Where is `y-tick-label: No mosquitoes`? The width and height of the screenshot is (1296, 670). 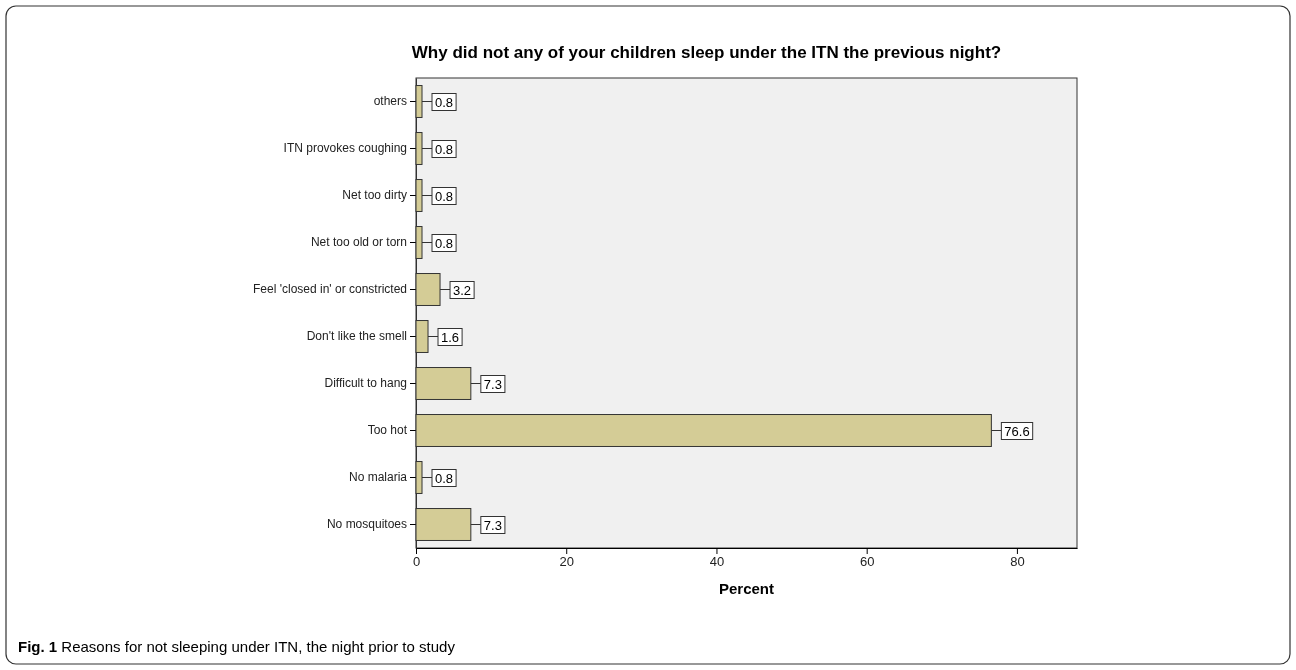 y-tick-label: No mosquitoes is located at coordinates (366, 524).